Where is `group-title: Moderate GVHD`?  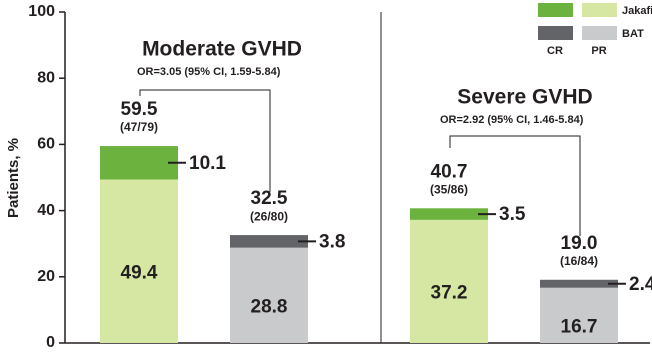 group-title: Moderate GVHD is located at coordinates (222, 49).